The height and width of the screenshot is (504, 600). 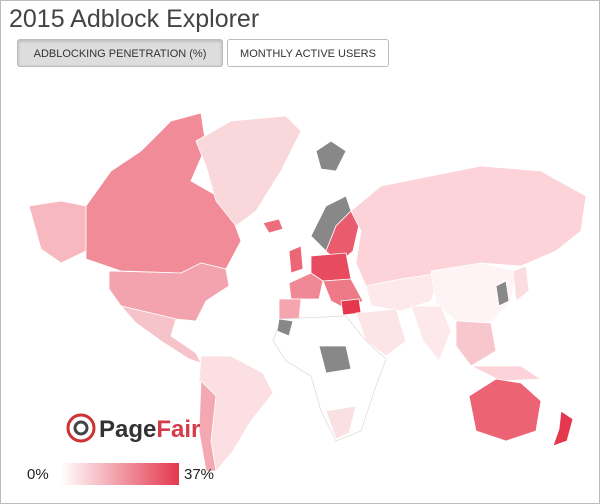 I want to click on central-africa, so click(x=335, y=359).